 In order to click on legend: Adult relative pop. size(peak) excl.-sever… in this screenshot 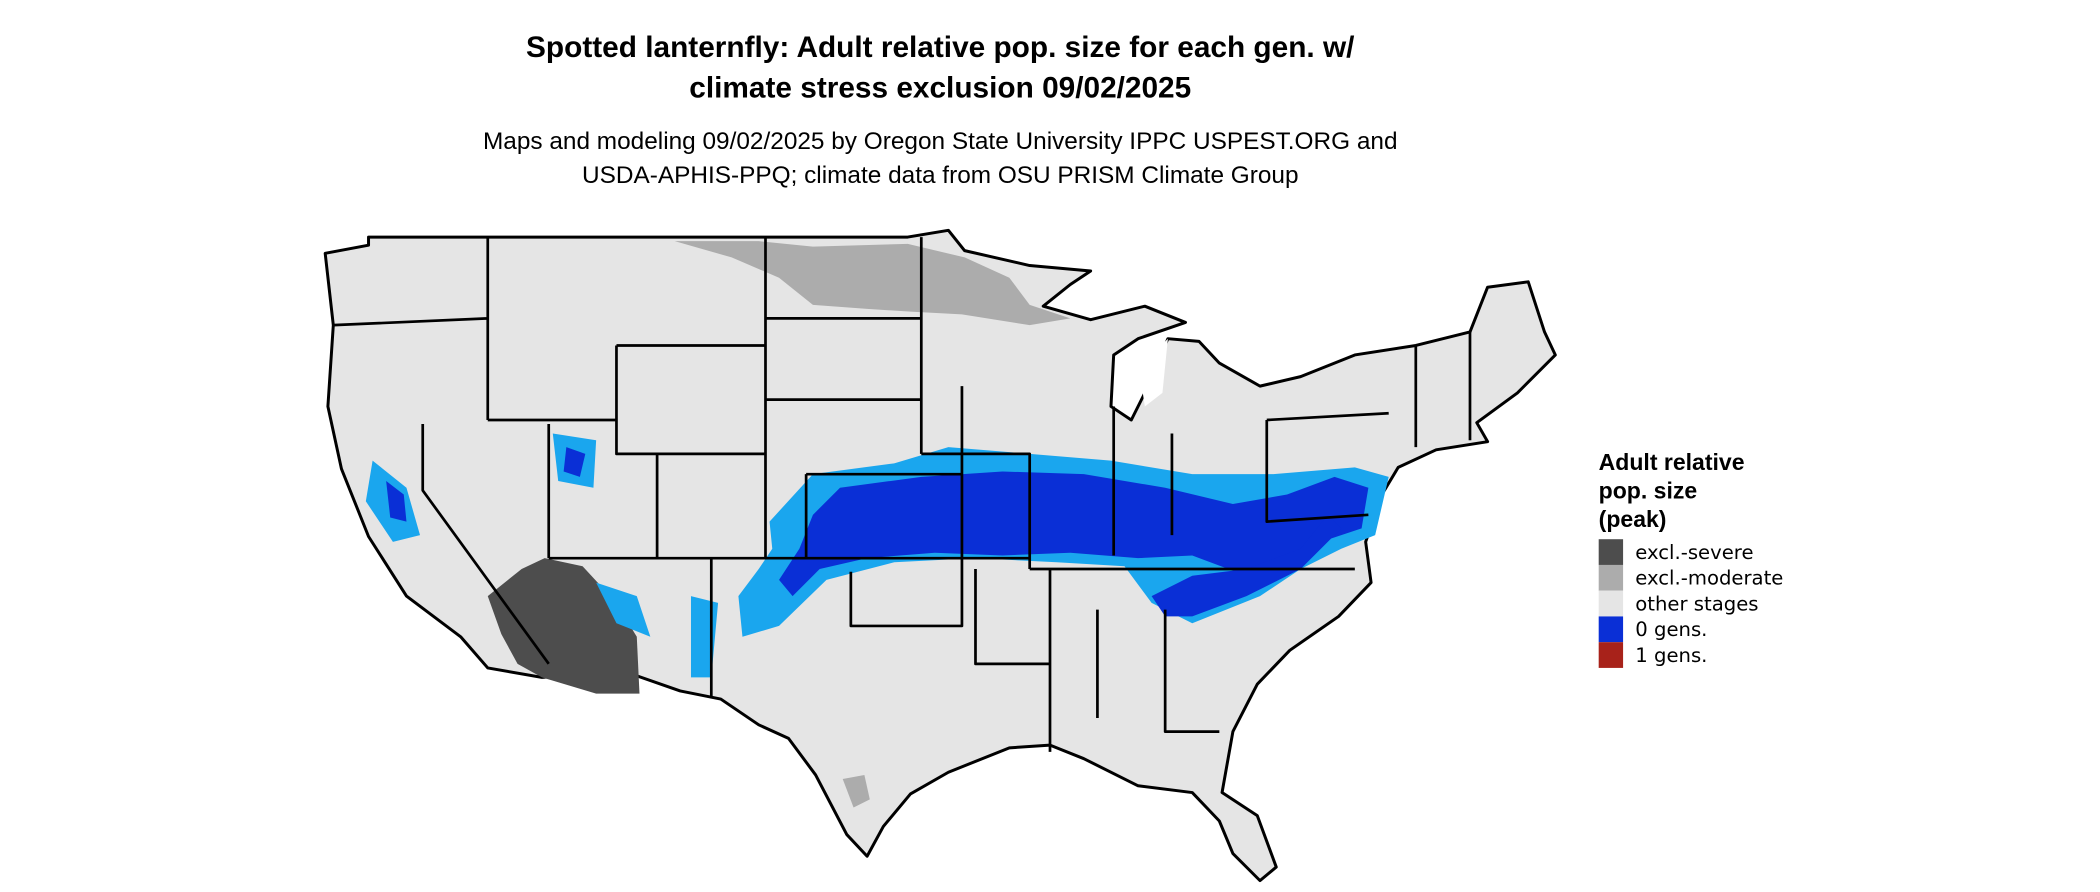, I will do `click(1690, 558)`.